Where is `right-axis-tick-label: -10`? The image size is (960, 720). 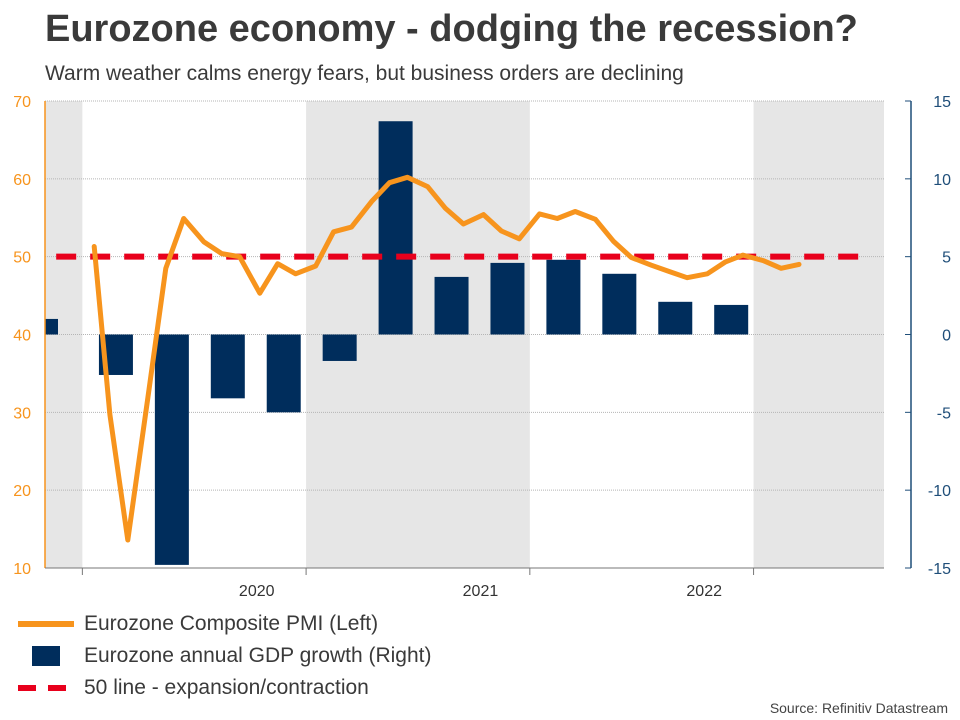
right-axis-tick-label: -10 is located at coordinates (939, 491).